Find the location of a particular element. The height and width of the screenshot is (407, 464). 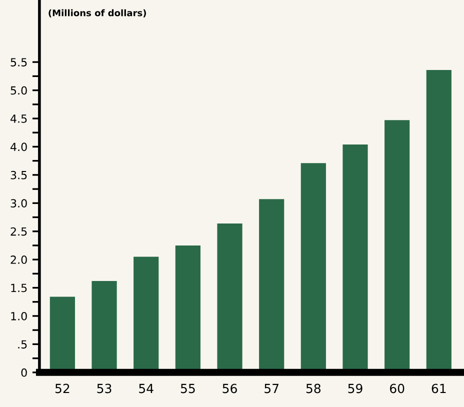

y-tick-label: 3.0 is located at coordinates (18, 203).